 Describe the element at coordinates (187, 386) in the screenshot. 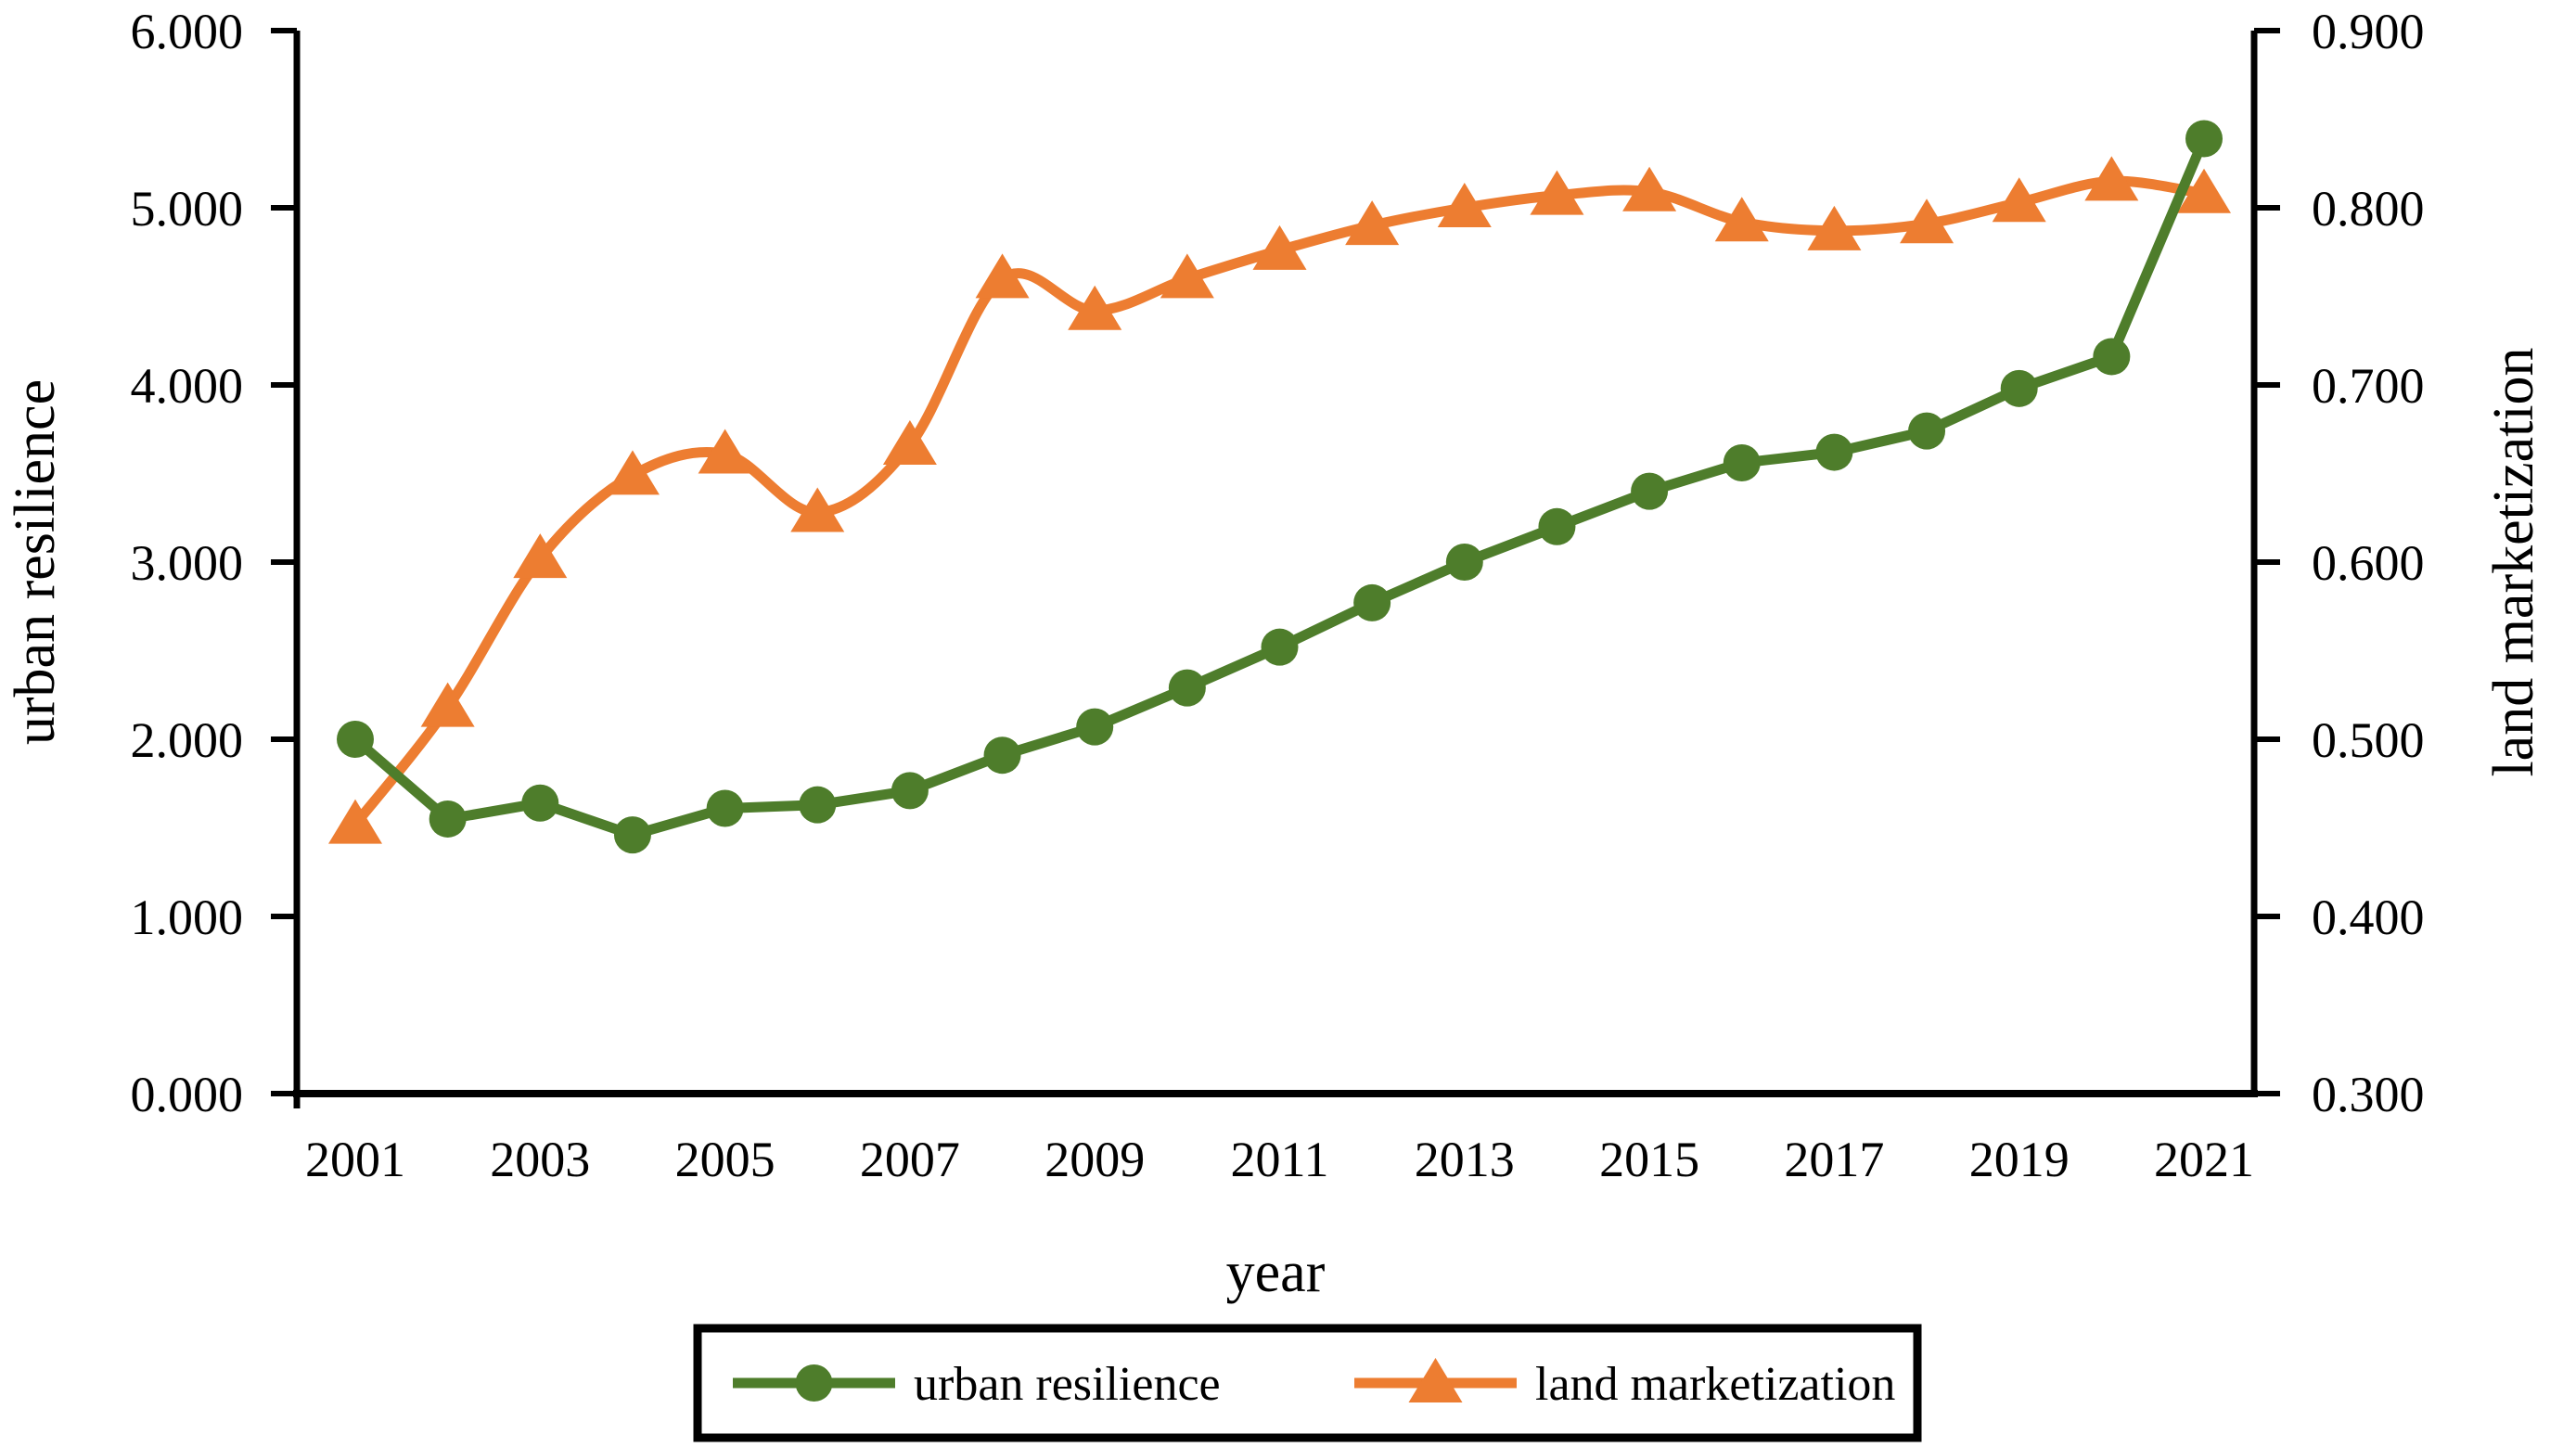

I see `left-axis-tick-label: 4.000` at that location.